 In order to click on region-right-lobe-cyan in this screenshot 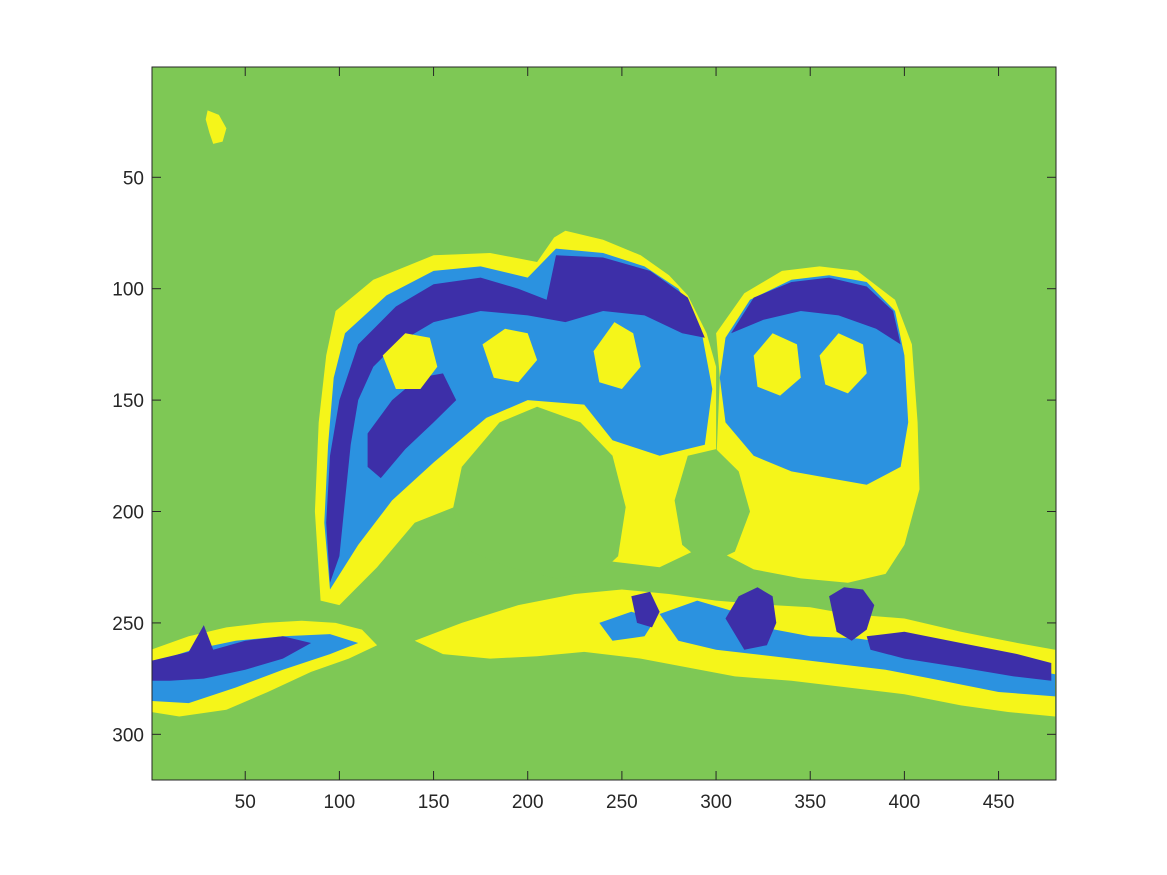, I will do `click(814, 380)`.